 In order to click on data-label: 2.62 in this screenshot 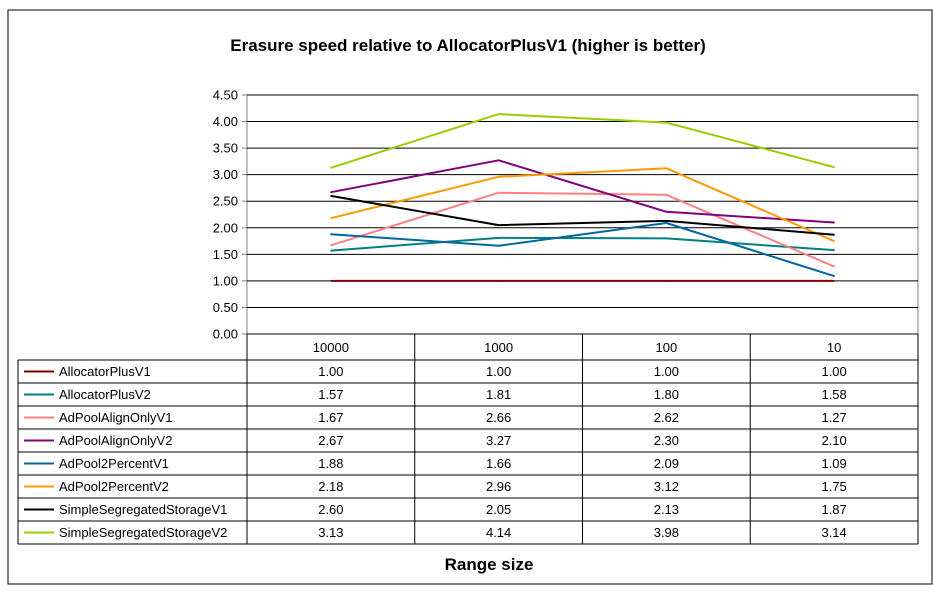, I will do `click(666, 417)`.